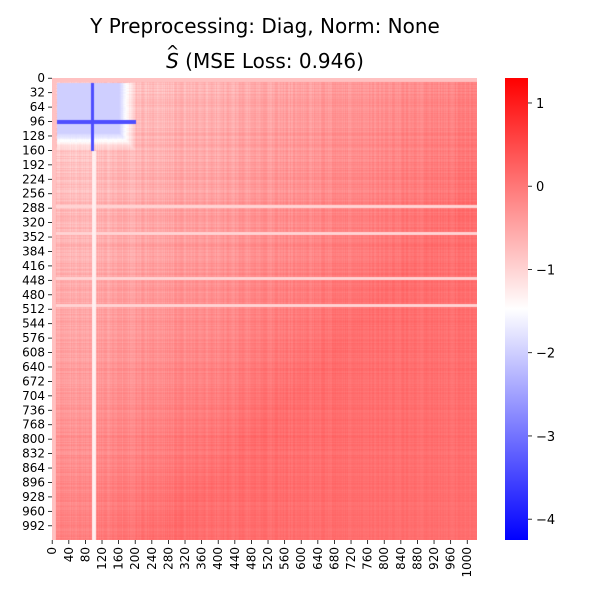  Describe the element at coordinates (434, 558) in the screenshot. I see `x-tick-label: 920` at that location.